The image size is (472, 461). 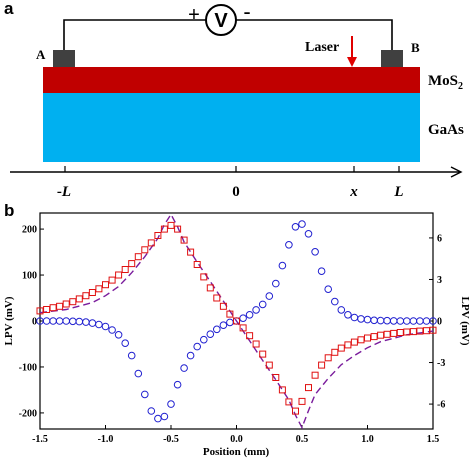 What do you see at coordinates (353, 192) in the screenshot?
I see `tick-x: x` at bounding box center [353, 192].